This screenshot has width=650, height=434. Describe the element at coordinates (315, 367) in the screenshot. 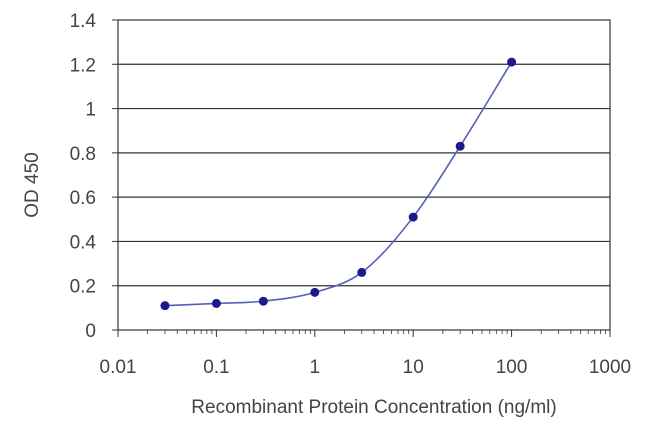

I see `x-tick-label: 1` at that location.